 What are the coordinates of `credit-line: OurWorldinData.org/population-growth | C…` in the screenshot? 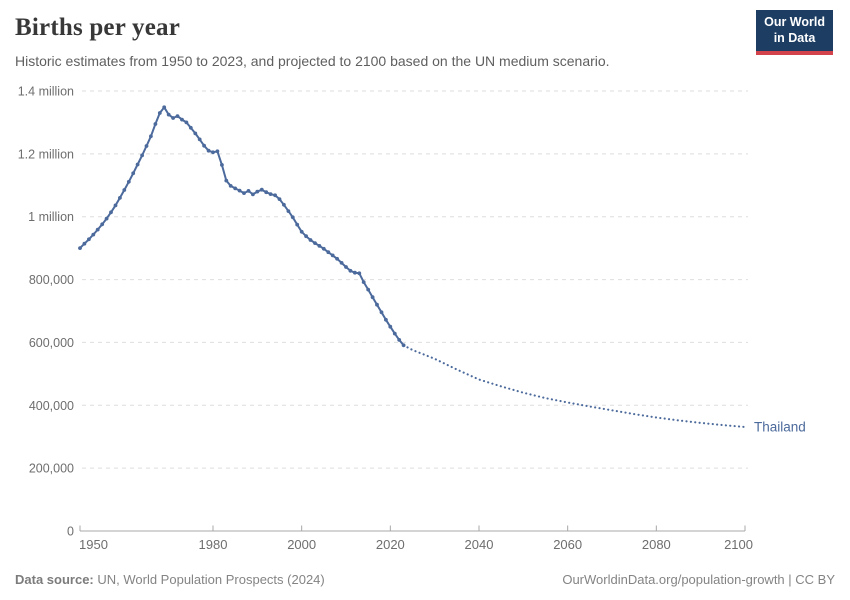 It's located at (698, 579).